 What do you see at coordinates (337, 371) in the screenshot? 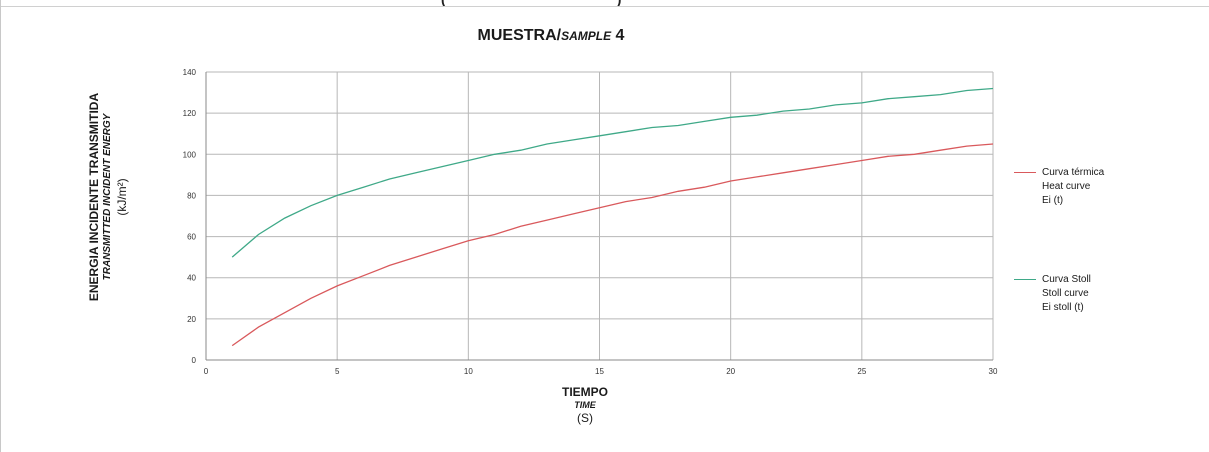
I see `x-tick-label: 5` at bounding box center [337, 371].